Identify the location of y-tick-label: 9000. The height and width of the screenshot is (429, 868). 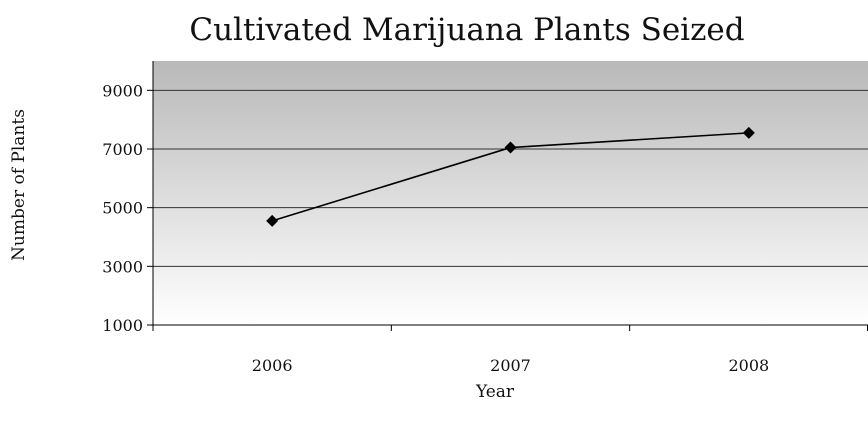
(122, 90).